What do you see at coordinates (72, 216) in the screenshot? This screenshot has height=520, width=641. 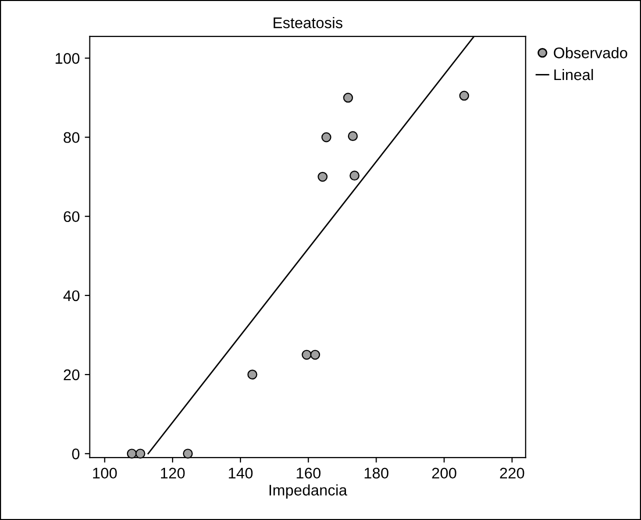 I see `y-tick-label: 60` at bounding box center [72, 216].